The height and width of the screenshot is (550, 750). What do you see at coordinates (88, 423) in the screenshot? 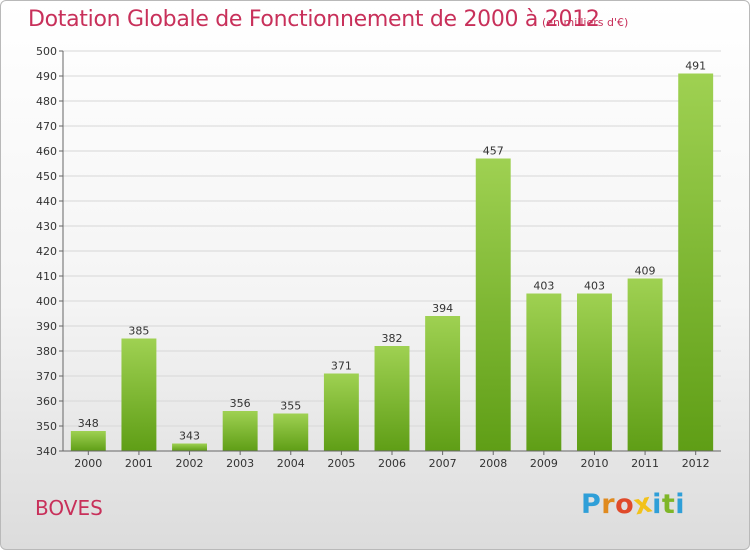
I see `bar-value-label: 348` at bounding box center [88, 423].